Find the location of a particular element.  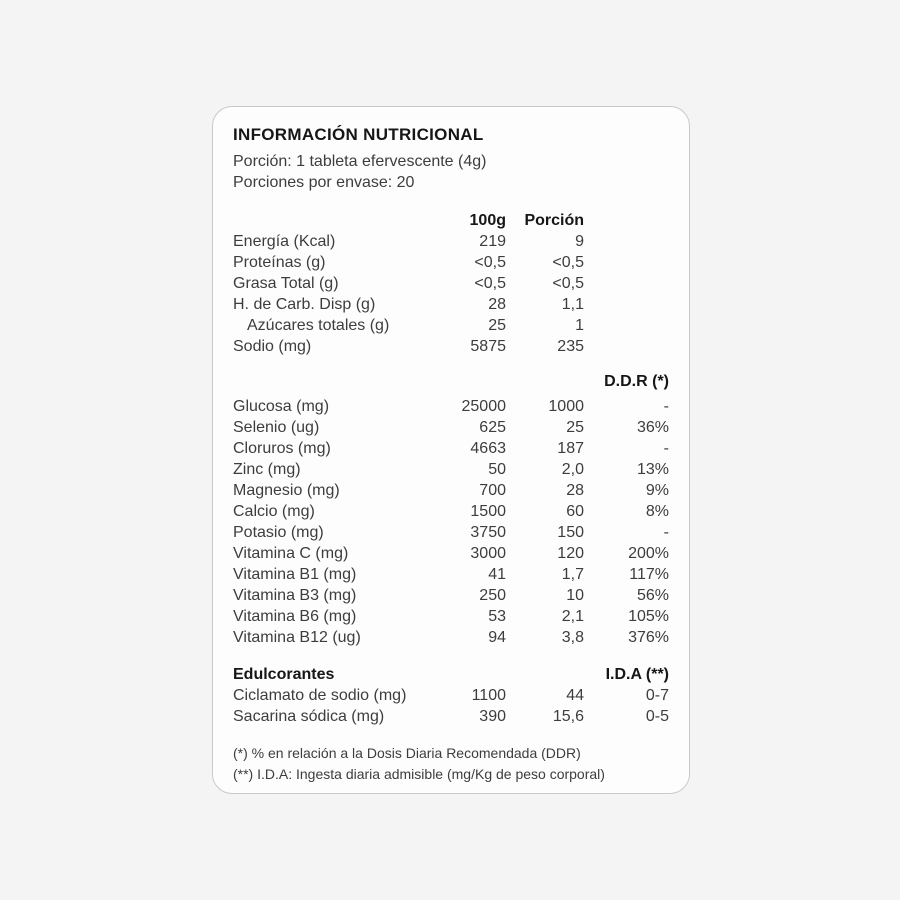

nutrient-row: Vitamina B3 (mg) 250 10 56% is located at coordinates (451, 595).